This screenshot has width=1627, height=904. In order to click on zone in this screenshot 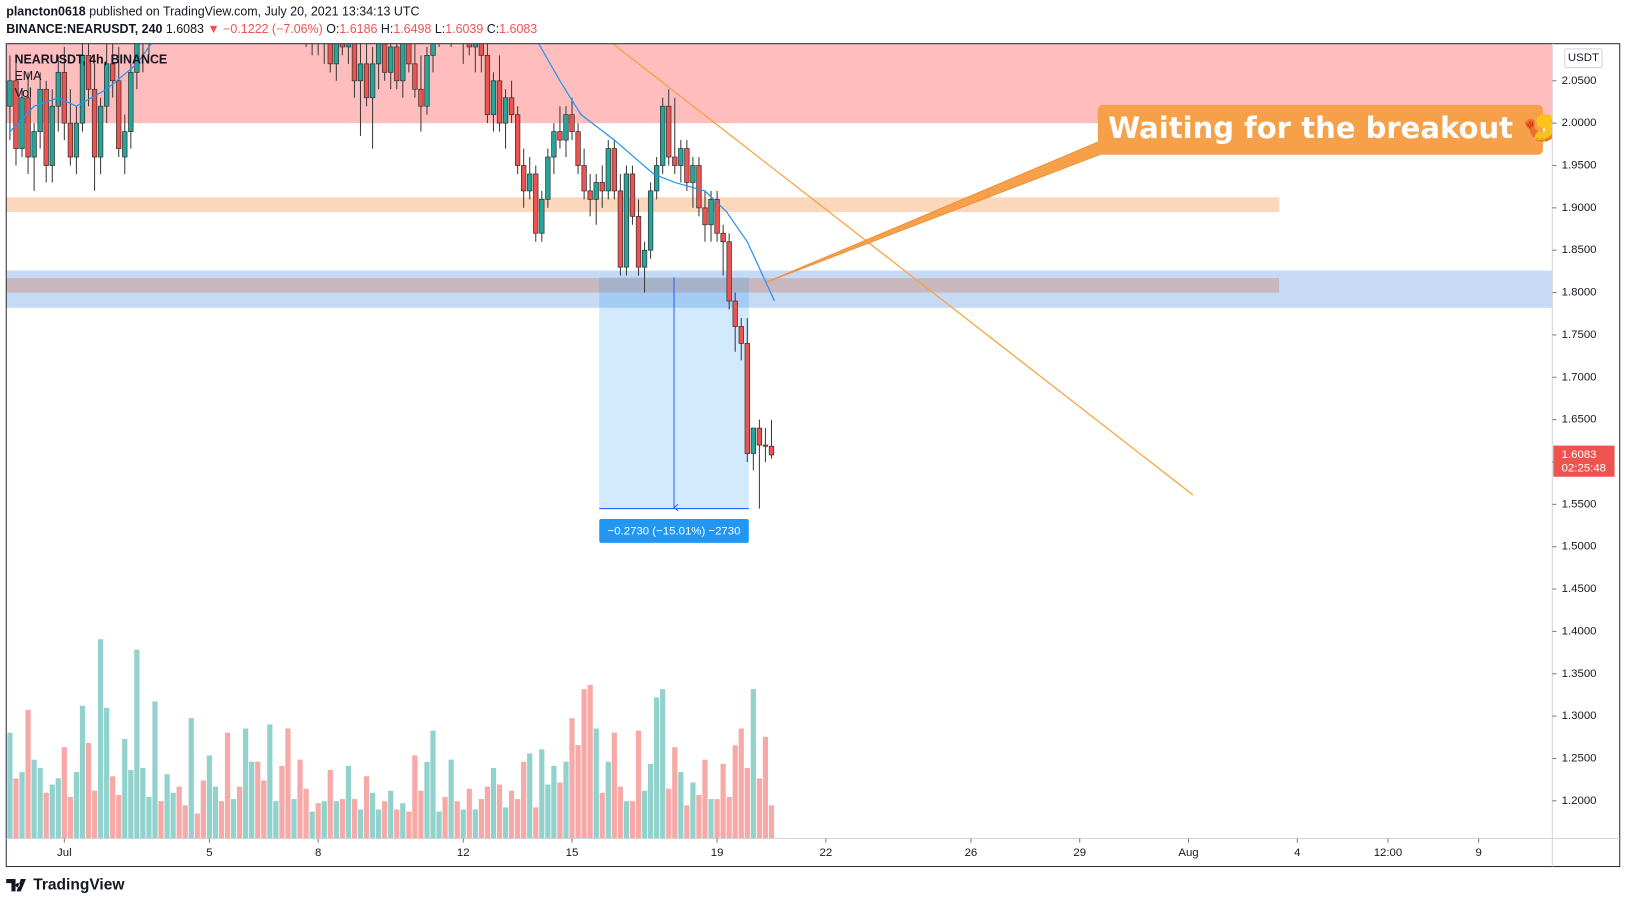, I will do `click(643, 205)`.